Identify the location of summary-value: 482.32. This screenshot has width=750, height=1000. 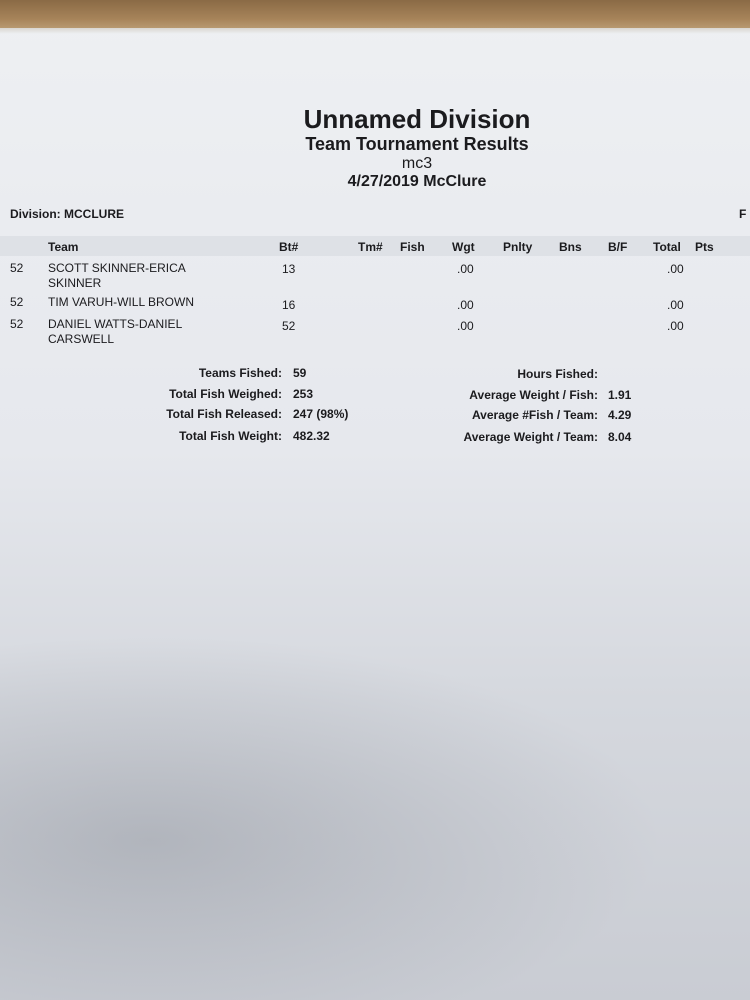
(311, 436).